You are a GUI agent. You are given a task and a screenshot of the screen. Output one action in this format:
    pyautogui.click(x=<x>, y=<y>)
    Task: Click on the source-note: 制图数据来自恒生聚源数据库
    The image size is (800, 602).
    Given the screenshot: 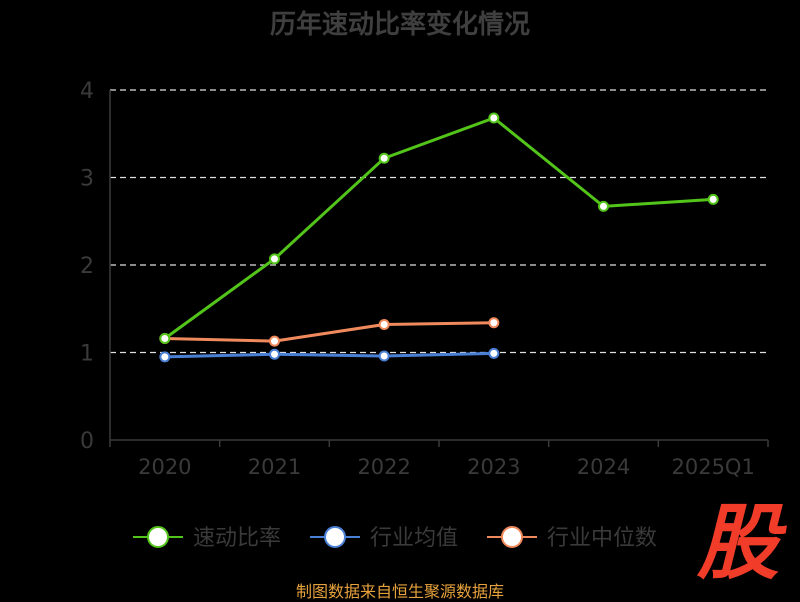 What is the action you would take?
    pyautogui.click(x=399, y=591)
    